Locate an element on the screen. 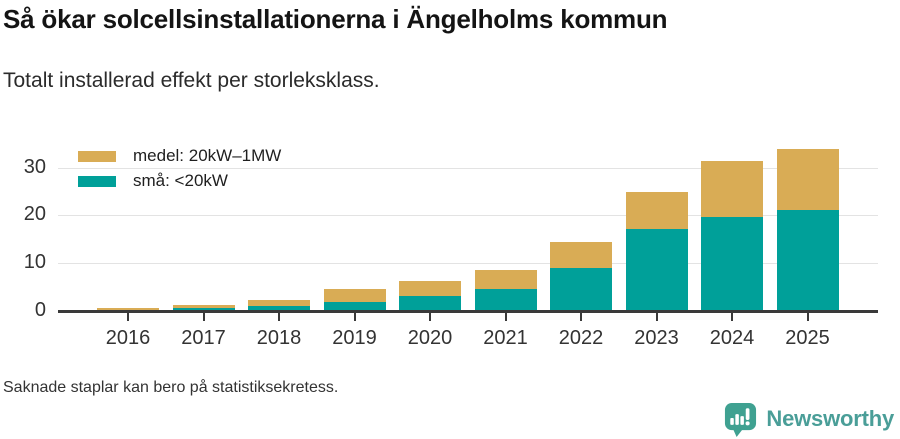 Image resolution: width=900 pixels, height=439 pixels. bar-segment-series0-2017 is located at coordinates (203, 309).